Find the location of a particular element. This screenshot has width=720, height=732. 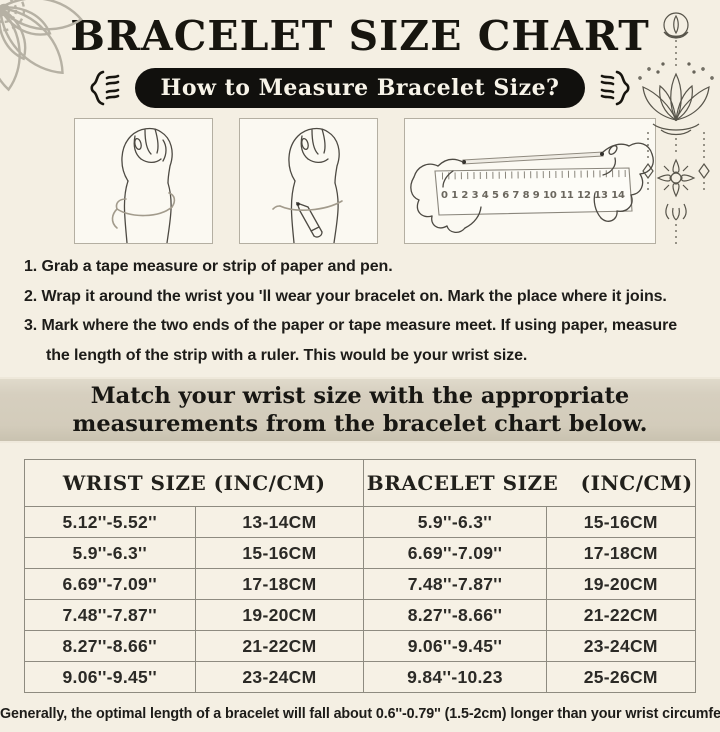

illustration-wrap-tape is located at coordinates (143, 181).